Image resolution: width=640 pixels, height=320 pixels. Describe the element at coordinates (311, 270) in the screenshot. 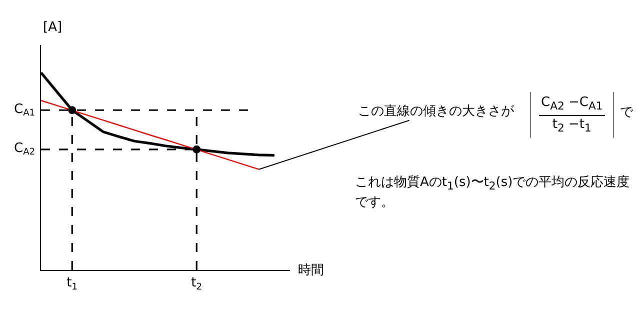

I see `x-axis-title: 時間` at that location.